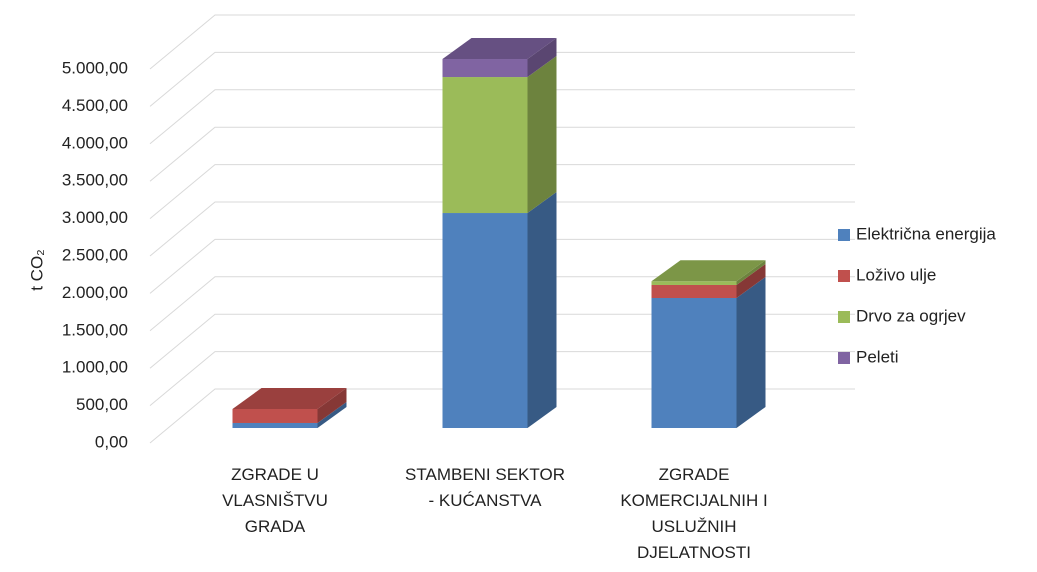 This screenshot has width=1037, height=572. Describe the element at coordinates (102, 404) in the screenshot. I see `y-tick-label: 500,00` at that location.